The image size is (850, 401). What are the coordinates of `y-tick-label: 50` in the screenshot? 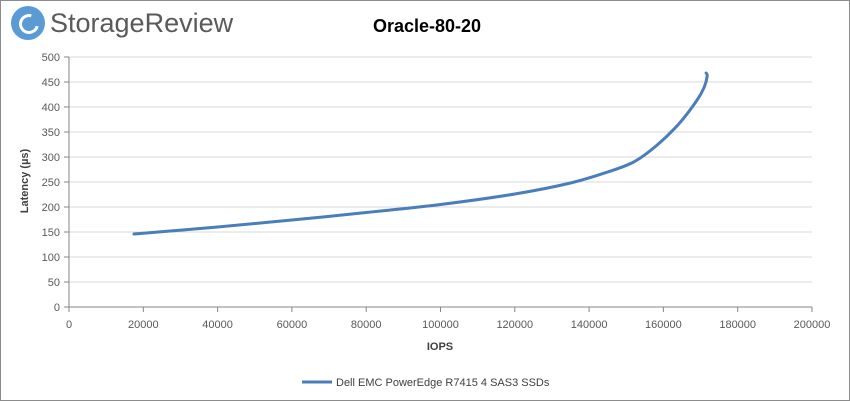 It's located at (54, 283).